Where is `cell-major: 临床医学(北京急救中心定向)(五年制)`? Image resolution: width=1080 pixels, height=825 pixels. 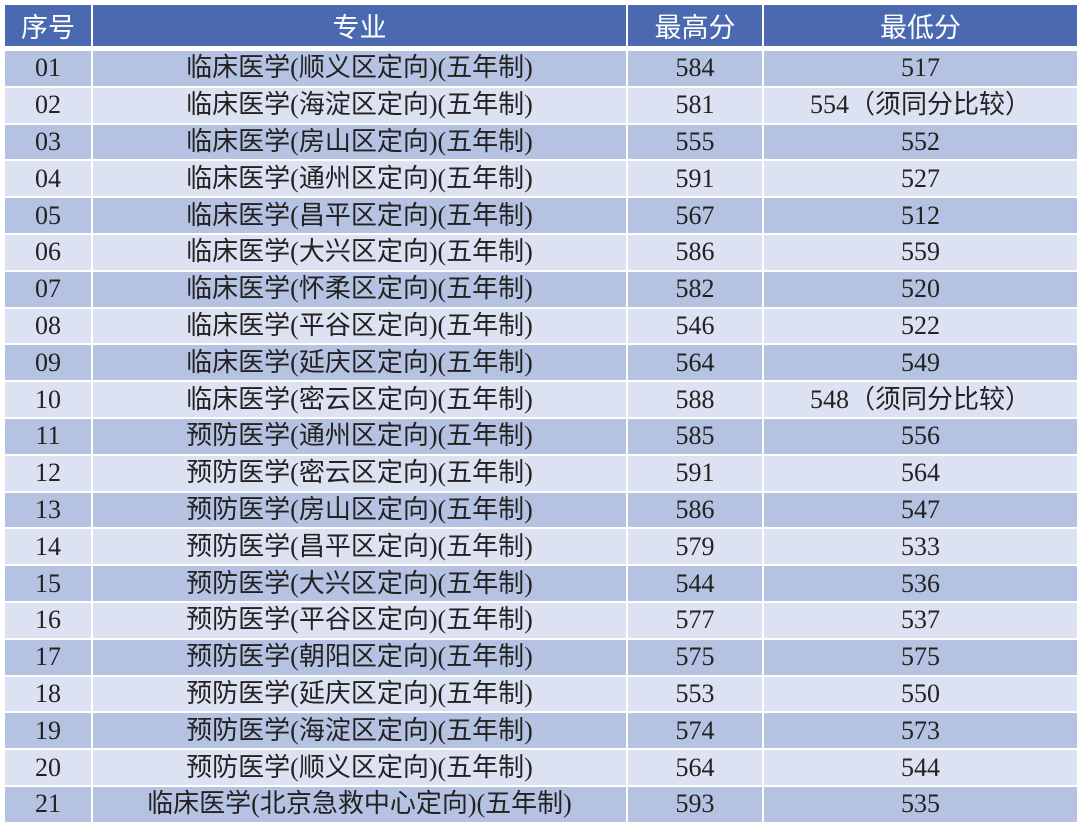
cell-major: 临床医学(北京急救中心定向)(五年制) is located at coordinates (359, 804).